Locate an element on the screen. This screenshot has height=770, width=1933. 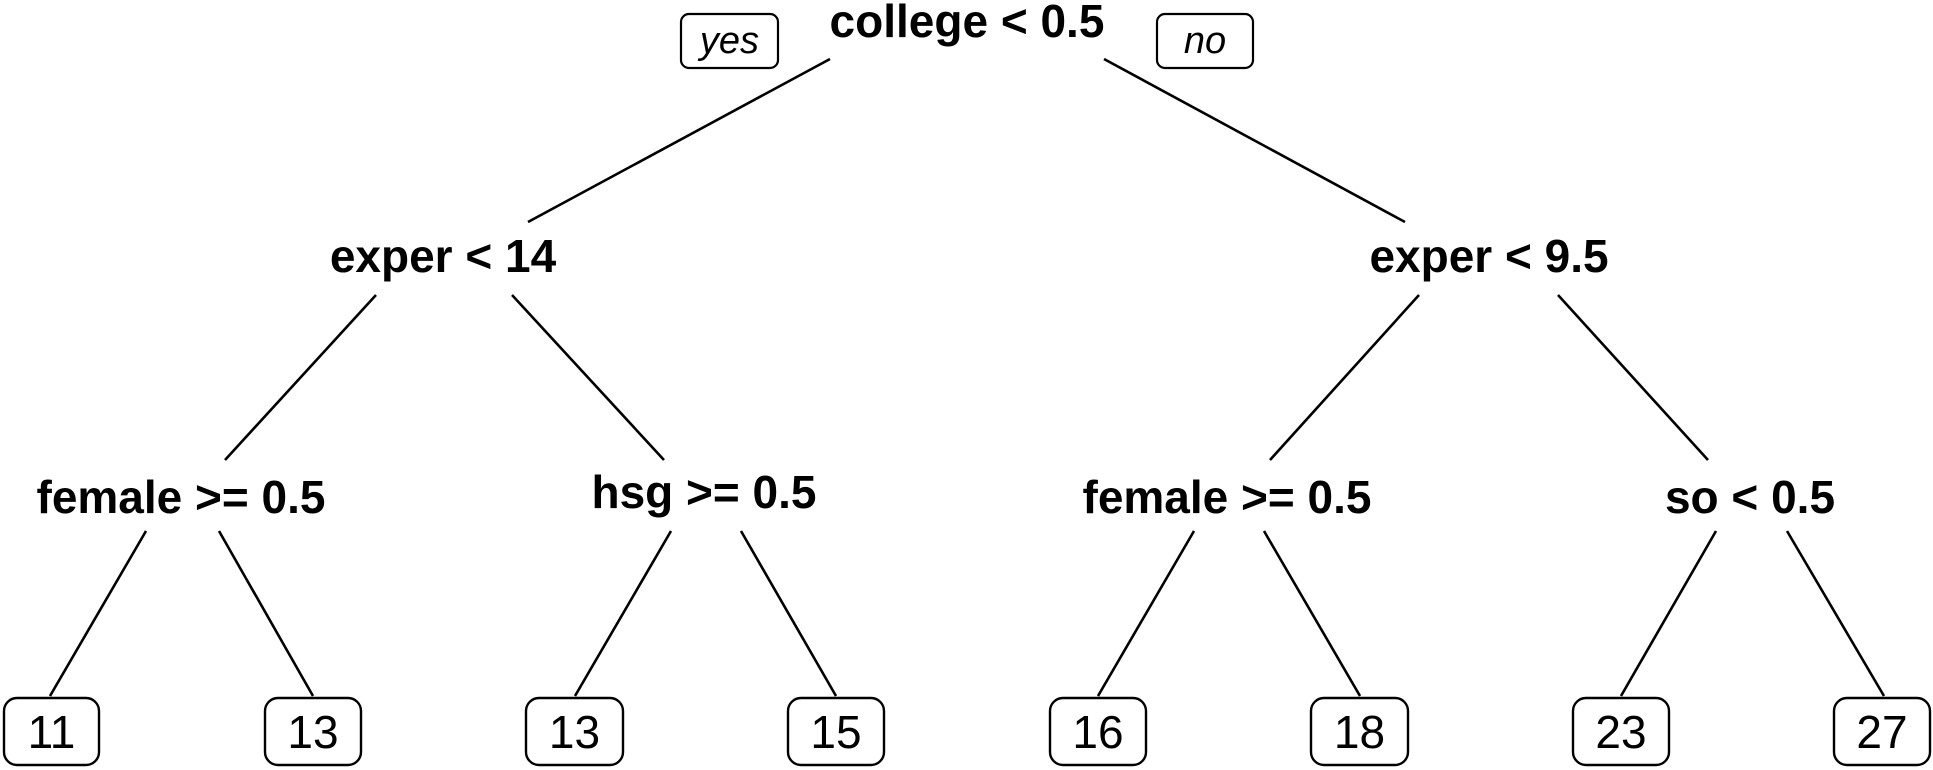
branch-yes-label: yes is located at coordinates (728, 41).